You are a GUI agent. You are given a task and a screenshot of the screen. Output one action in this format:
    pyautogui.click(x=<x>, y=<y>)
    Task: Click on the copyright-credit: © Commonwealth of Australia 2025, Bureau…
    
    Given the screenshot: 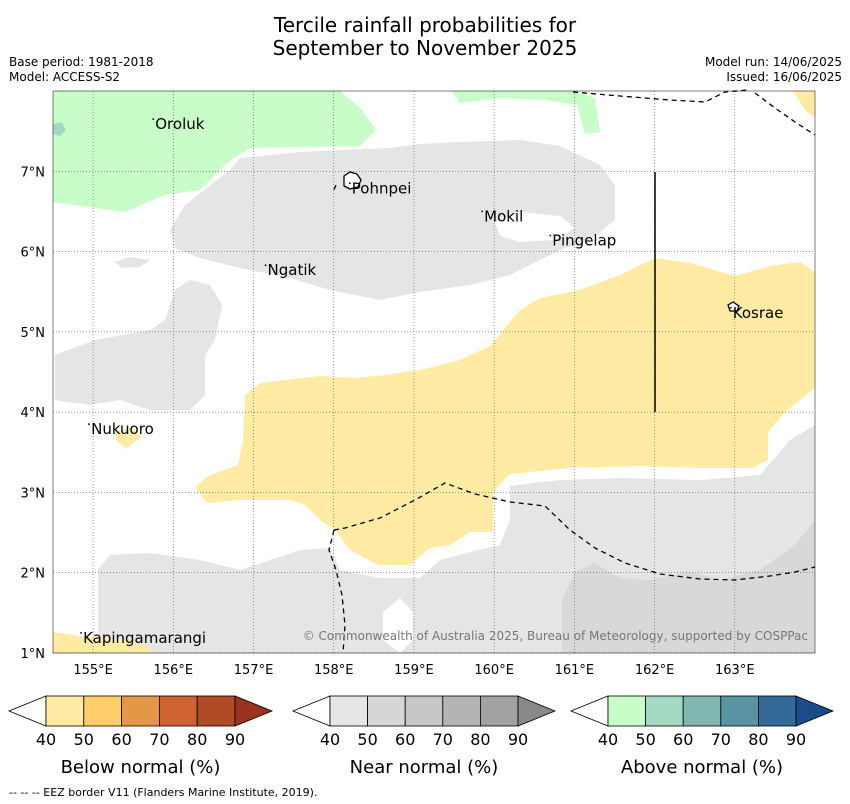 What is the action you would take?
    pyautogui.click(x=555, y=636)
    